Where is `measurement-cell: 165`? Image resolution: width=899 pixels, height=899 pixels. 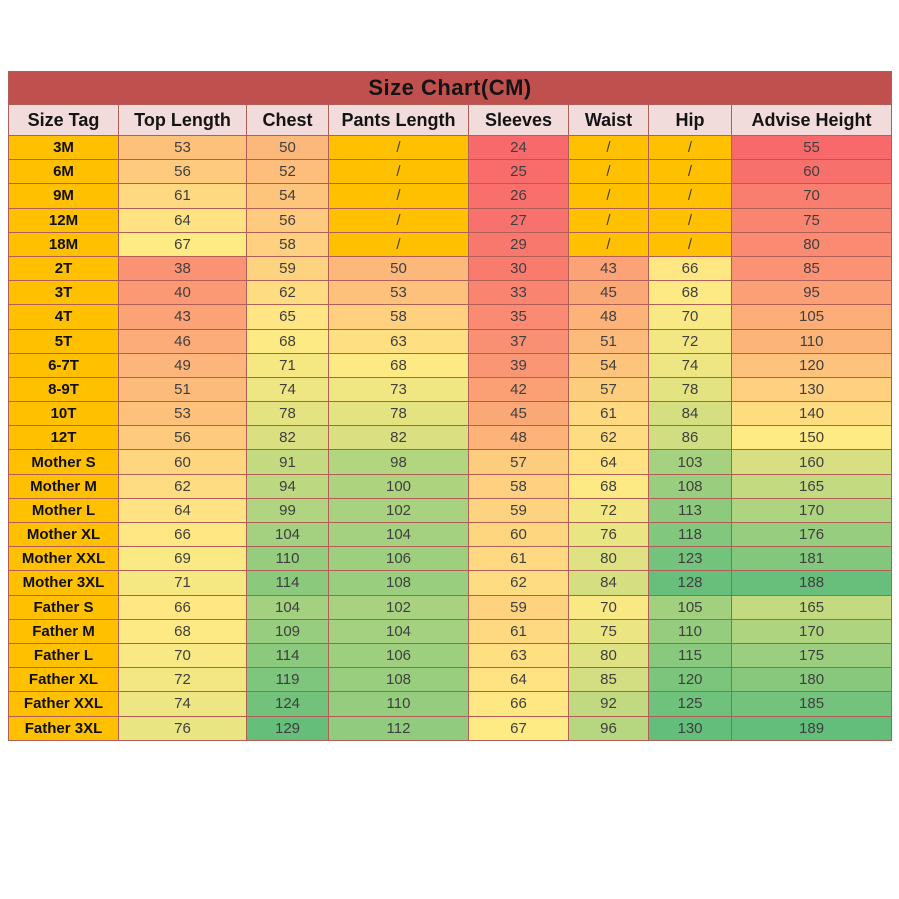
measurement-cell: 165 is located at coordinates (811, 607).